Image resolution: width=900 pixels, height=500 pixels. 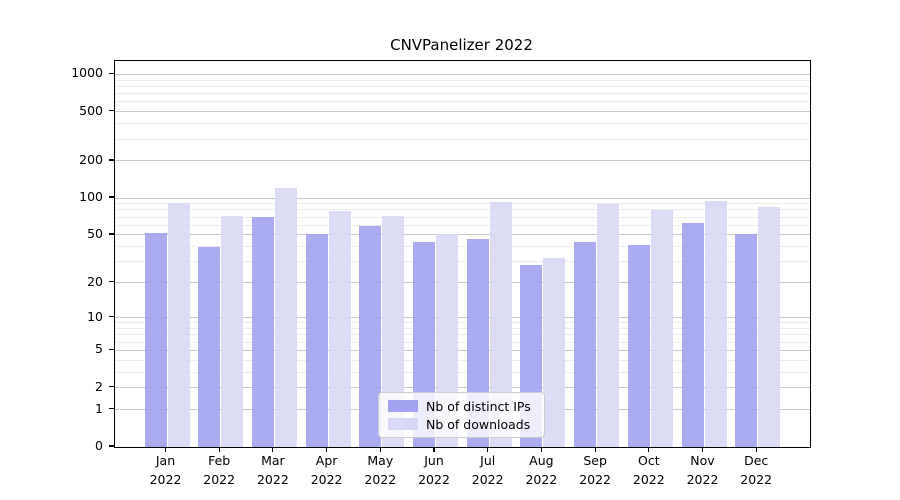 What do you see at coordinates (380, 470) in the screenshot?
I see `x-tick-label: May 2022` at bounding box center [380, 470].